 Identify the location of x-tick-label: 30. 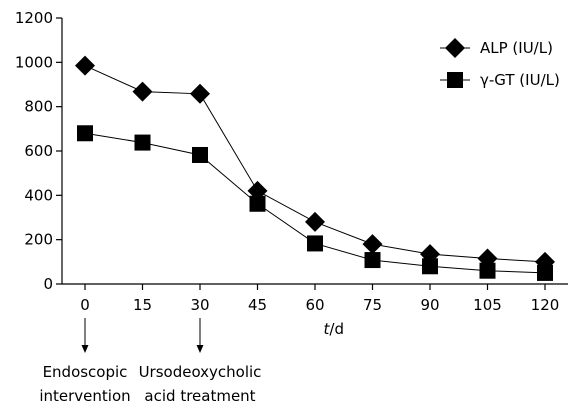
(199, 305).